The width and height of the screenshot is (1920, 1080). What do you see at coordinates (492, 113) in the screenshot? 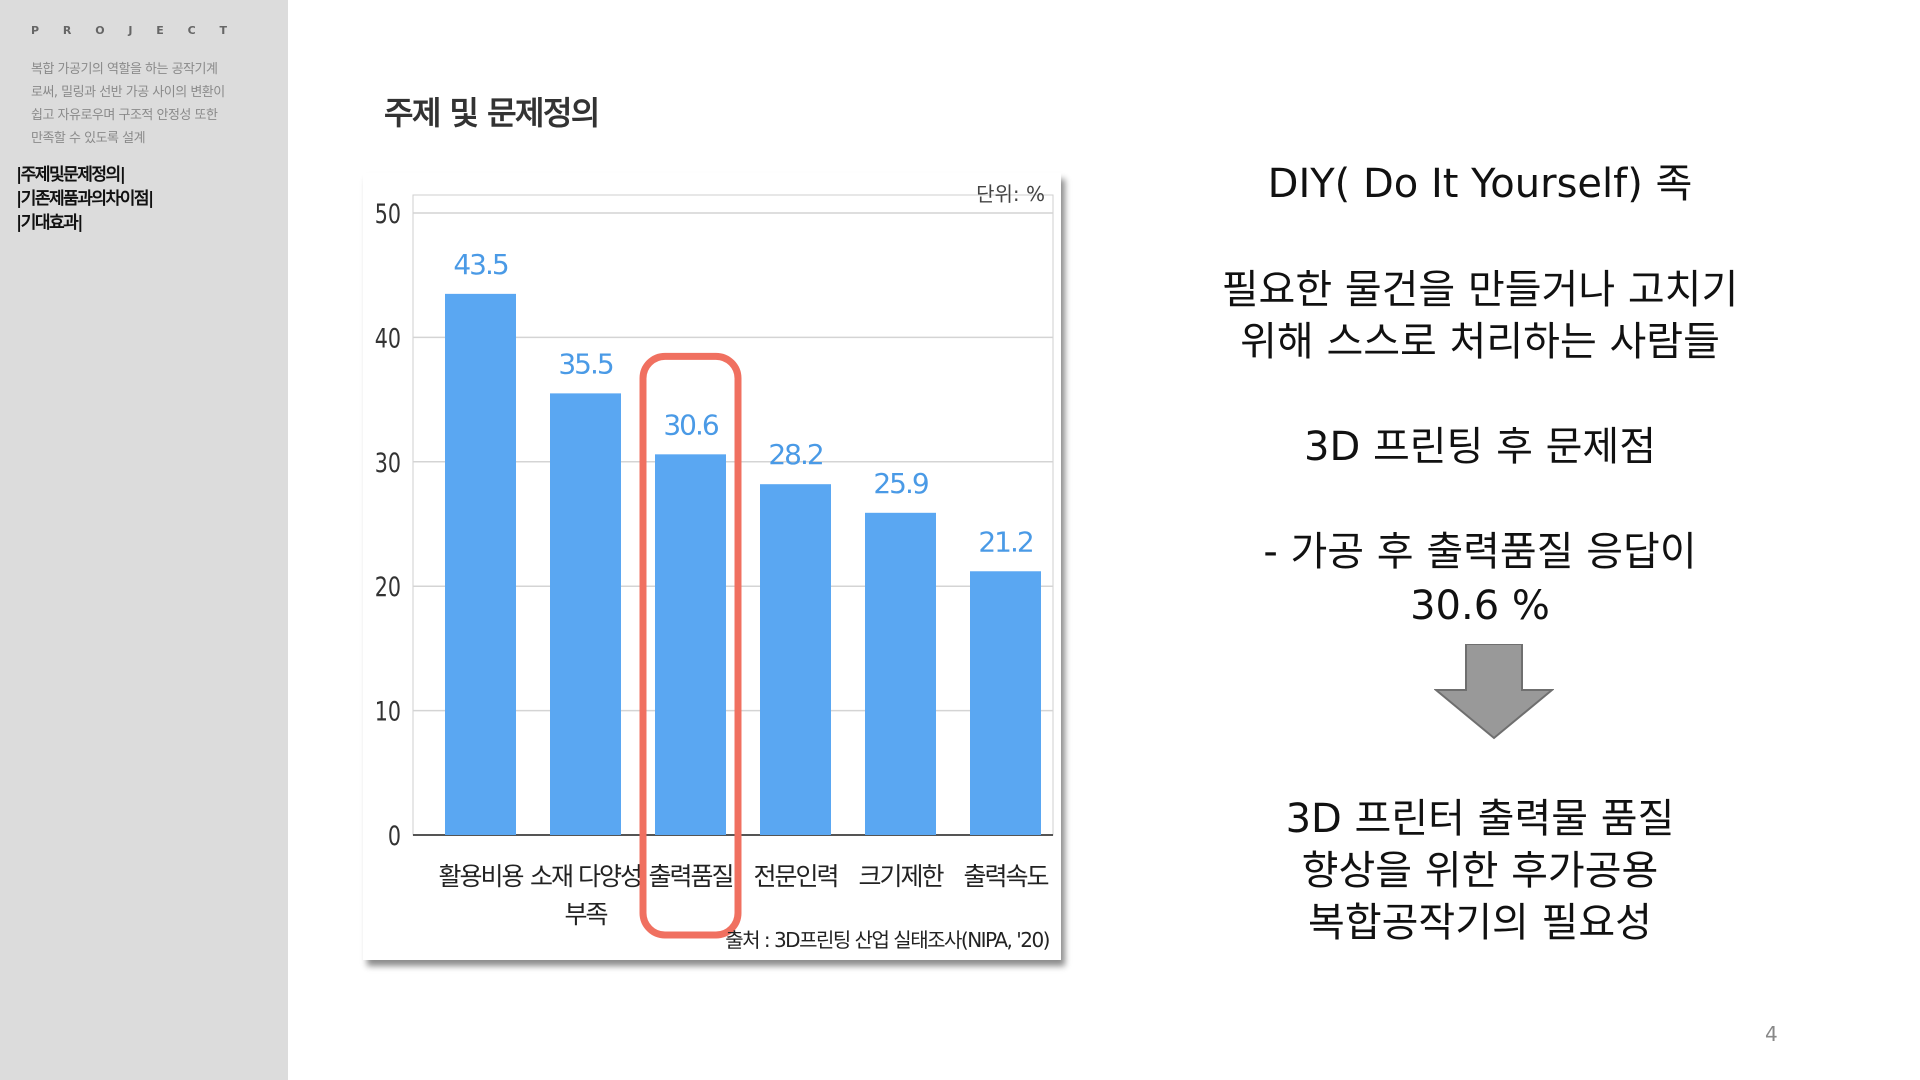
I see `slide-title: 주제 및 문제정의` at bounding box center [492, 113].